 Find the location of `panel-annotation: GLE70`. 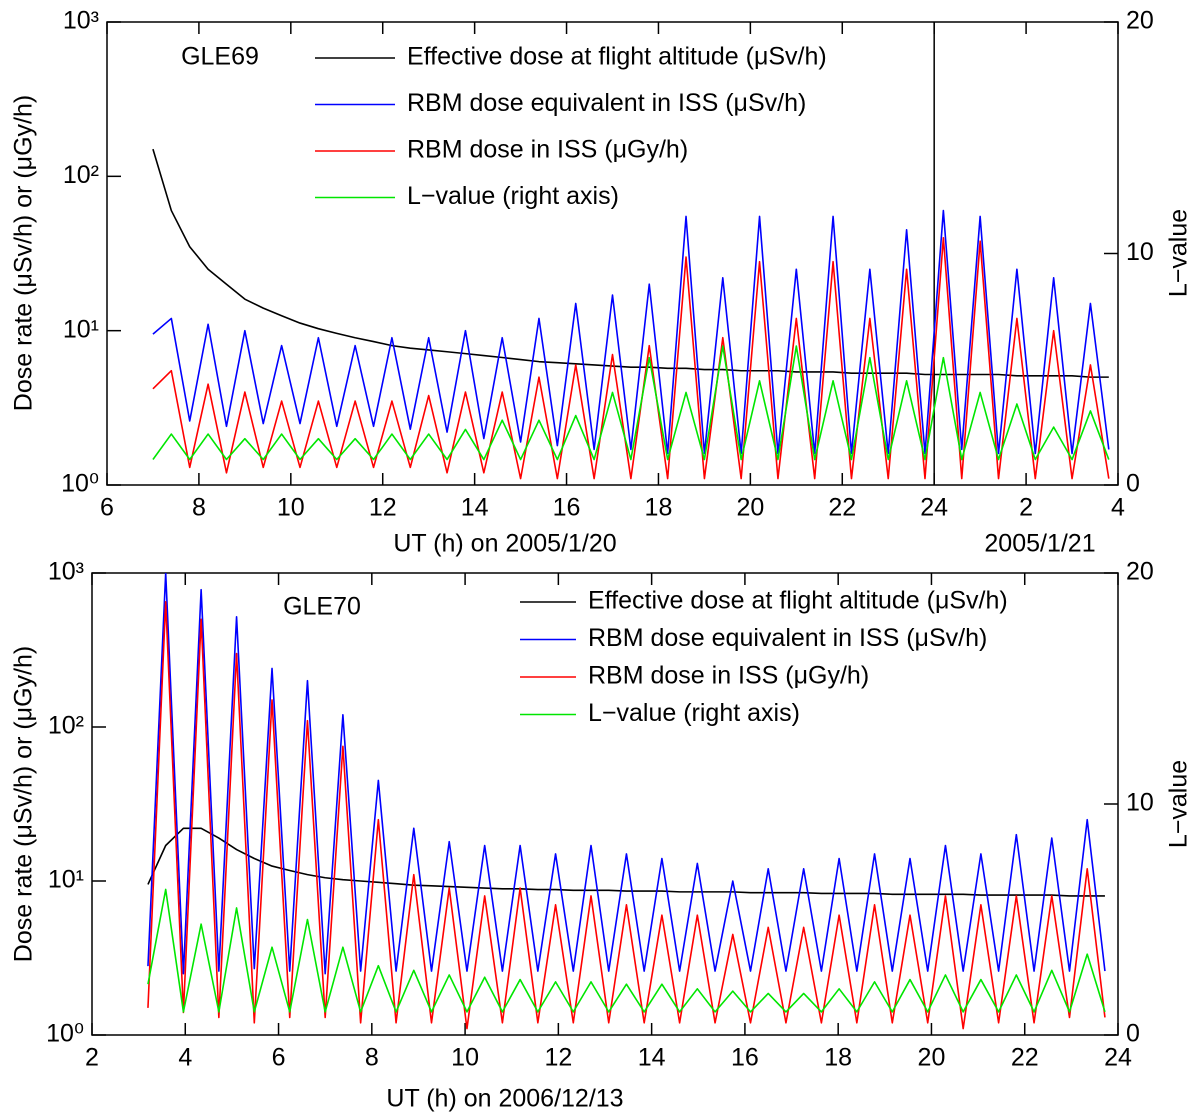

panel-annotation: GLE70 is located at coordinates (322, 607).